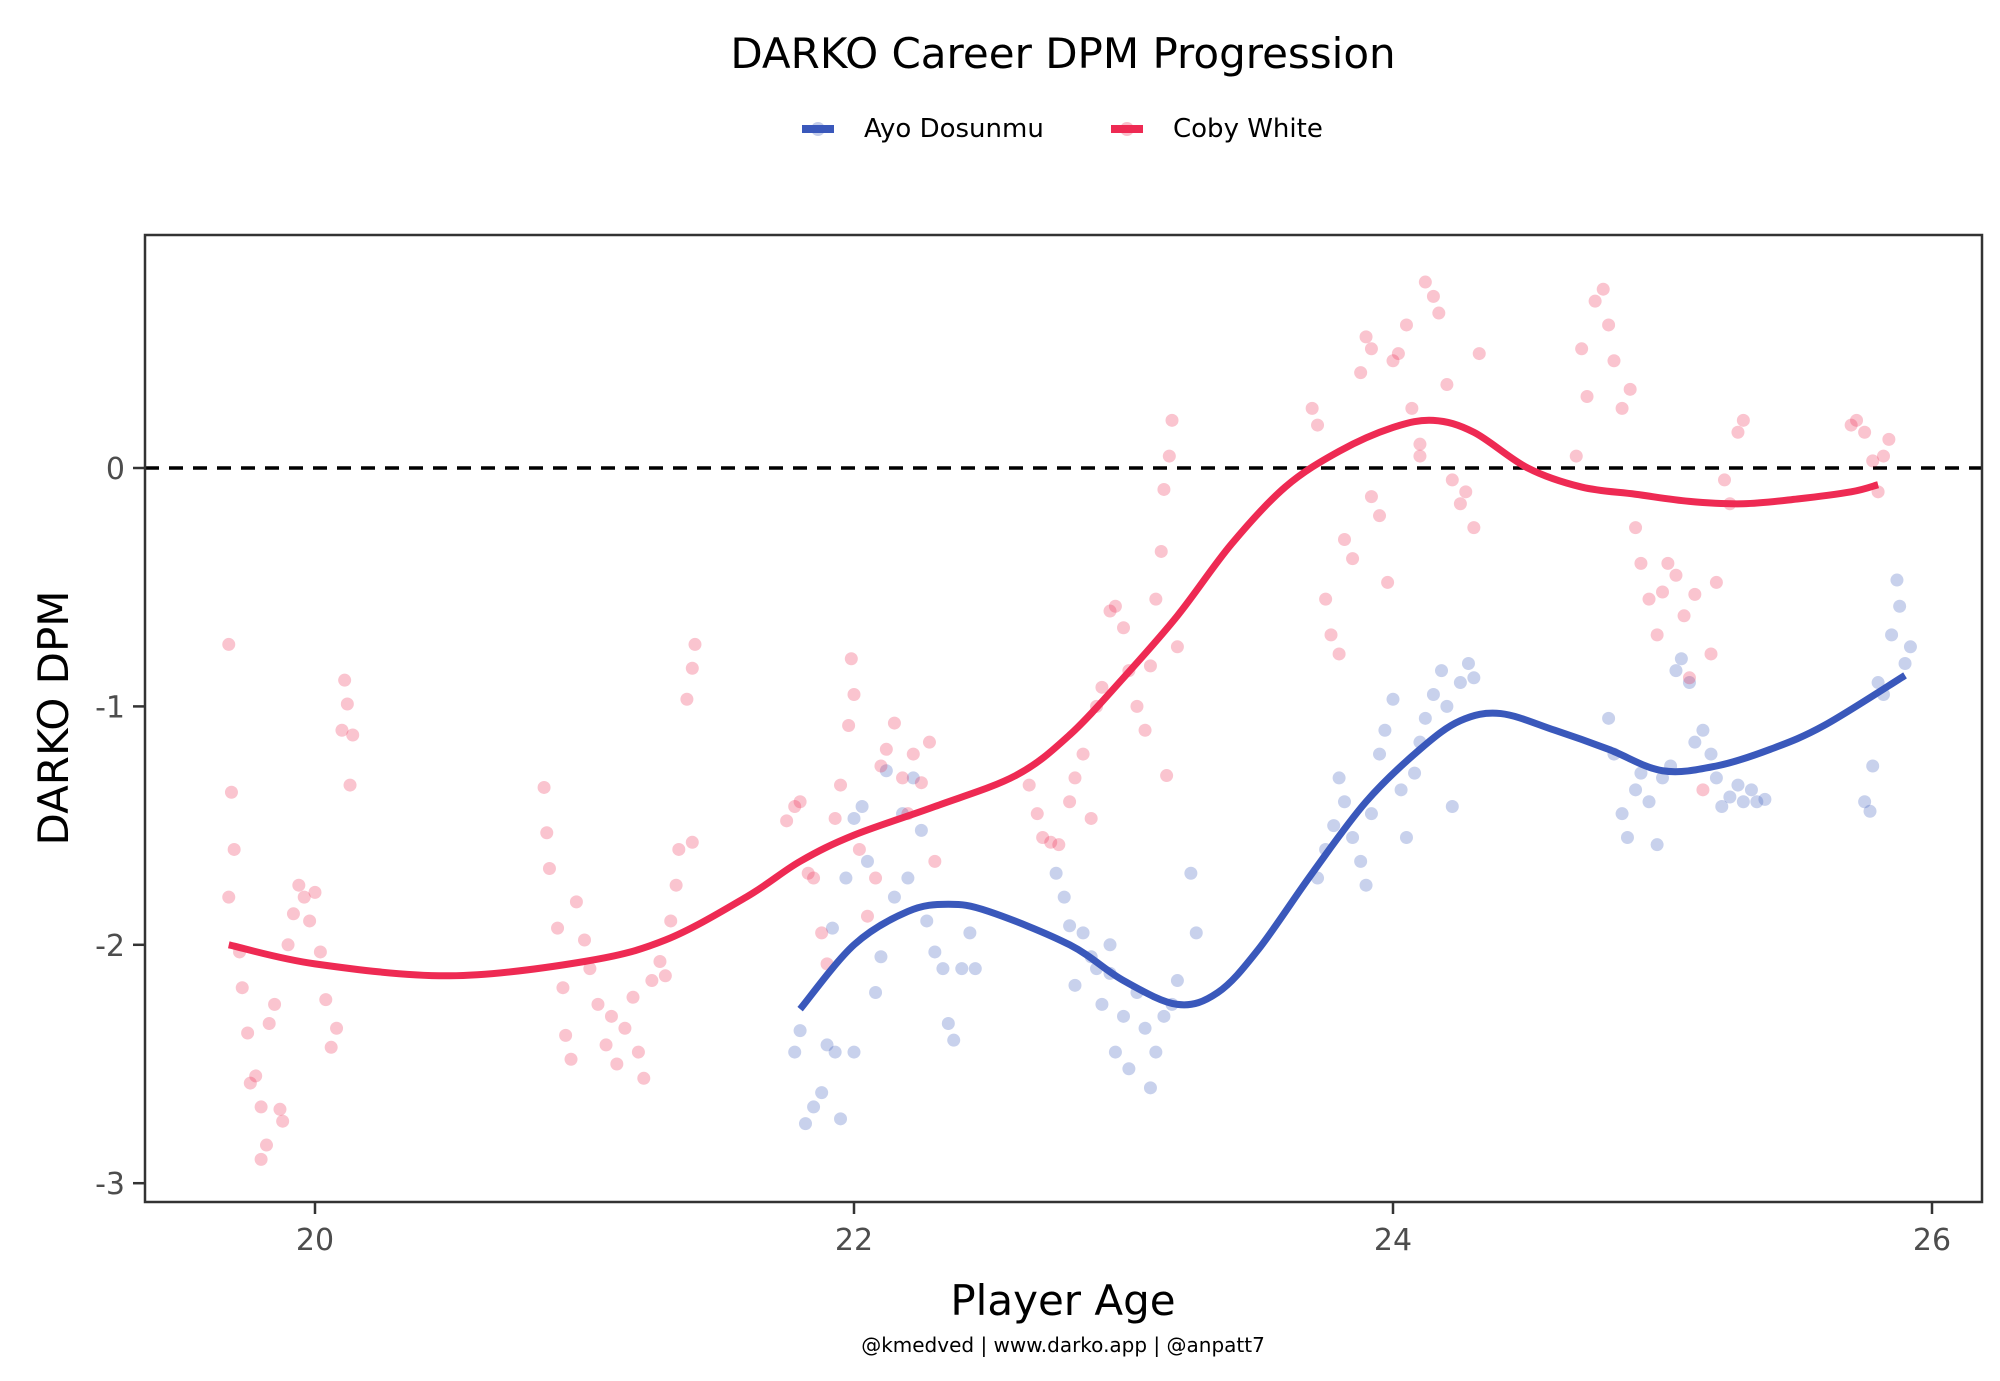 This screenshot has width=2000, height=1381. I want to click on caption: @kmedved | www.darko.app | @anpatt7, so click(1063, 1345).